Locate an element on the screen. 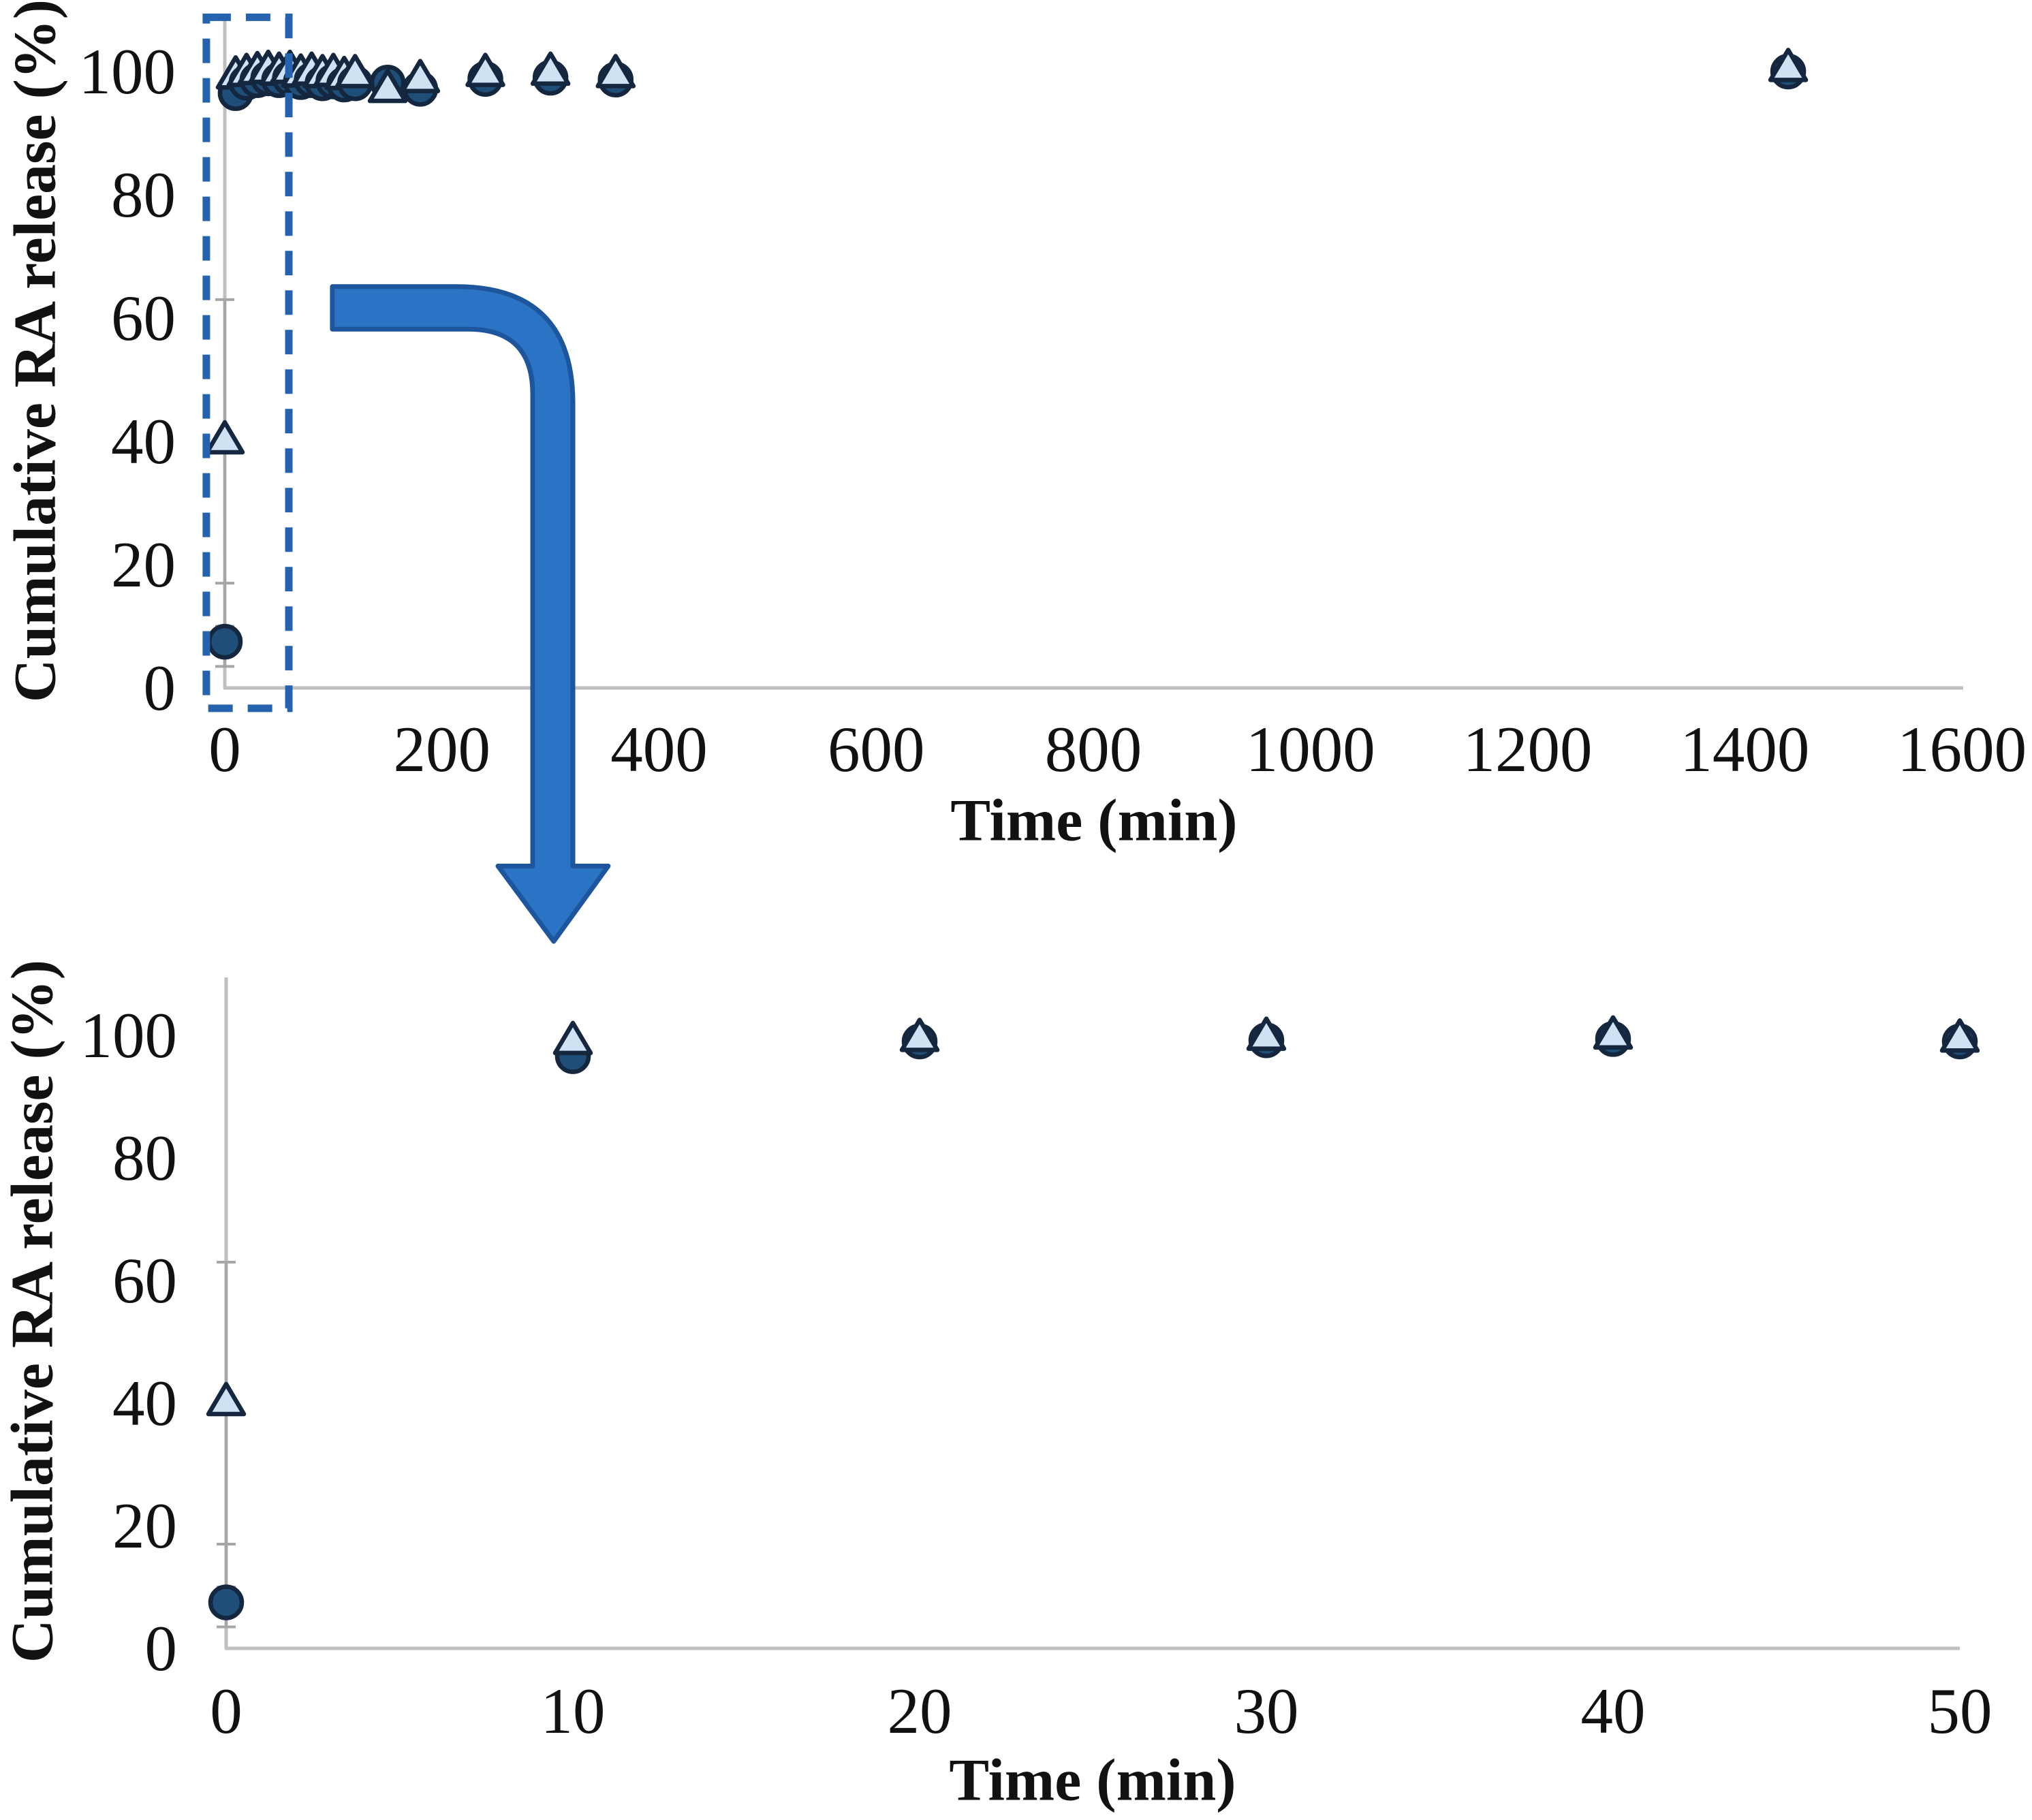 Image resolution: width=2032 pixels, height=1820 pixels. x-tick-label: 10 is located at coordinates (573, 1711).